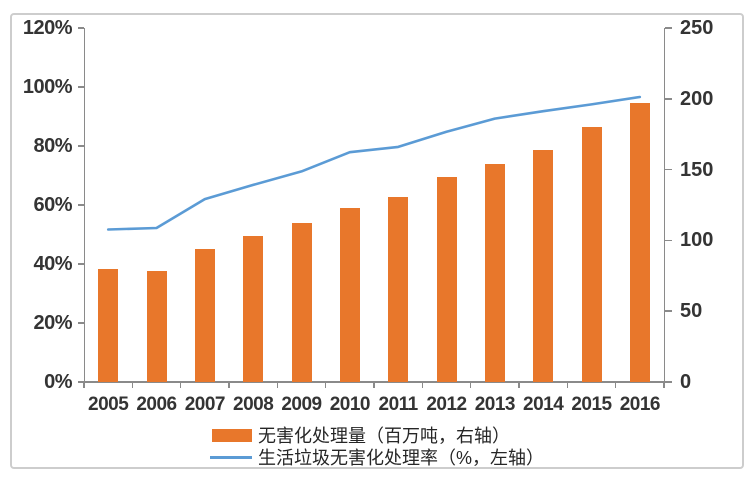 The height and width of the screenshot is (480, 752). Describe the element at coordinates (231, 457) in the screenshot. I see `line-legend-swatch` at that location.